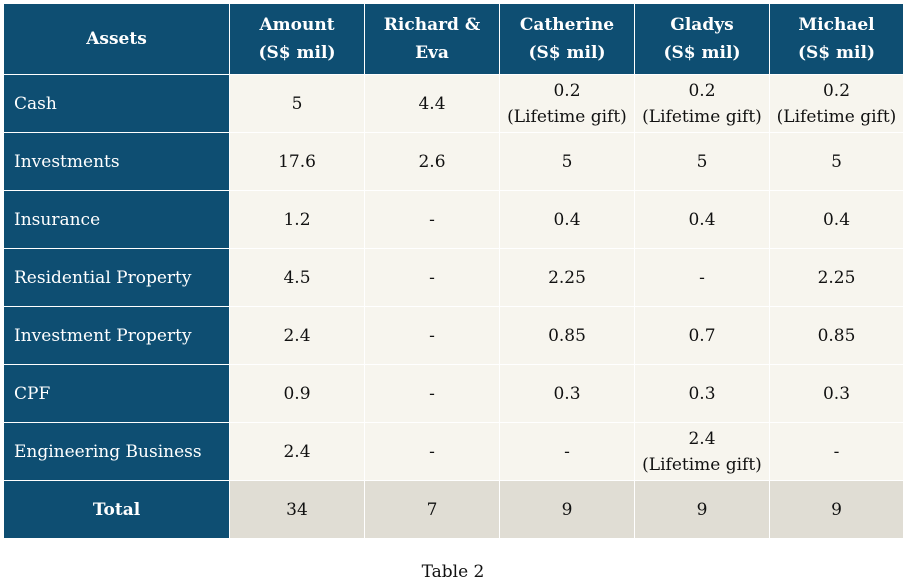 The height and width of the screenshot is (583, 906). I want to click on cell-catherine: 2.25, so click(567, 277).